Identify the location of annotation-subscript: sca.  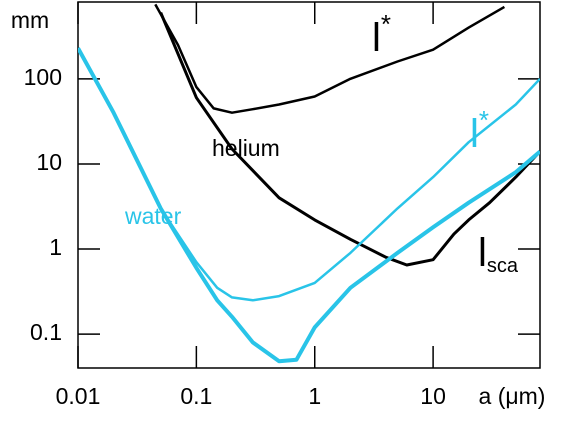
(503, 266).